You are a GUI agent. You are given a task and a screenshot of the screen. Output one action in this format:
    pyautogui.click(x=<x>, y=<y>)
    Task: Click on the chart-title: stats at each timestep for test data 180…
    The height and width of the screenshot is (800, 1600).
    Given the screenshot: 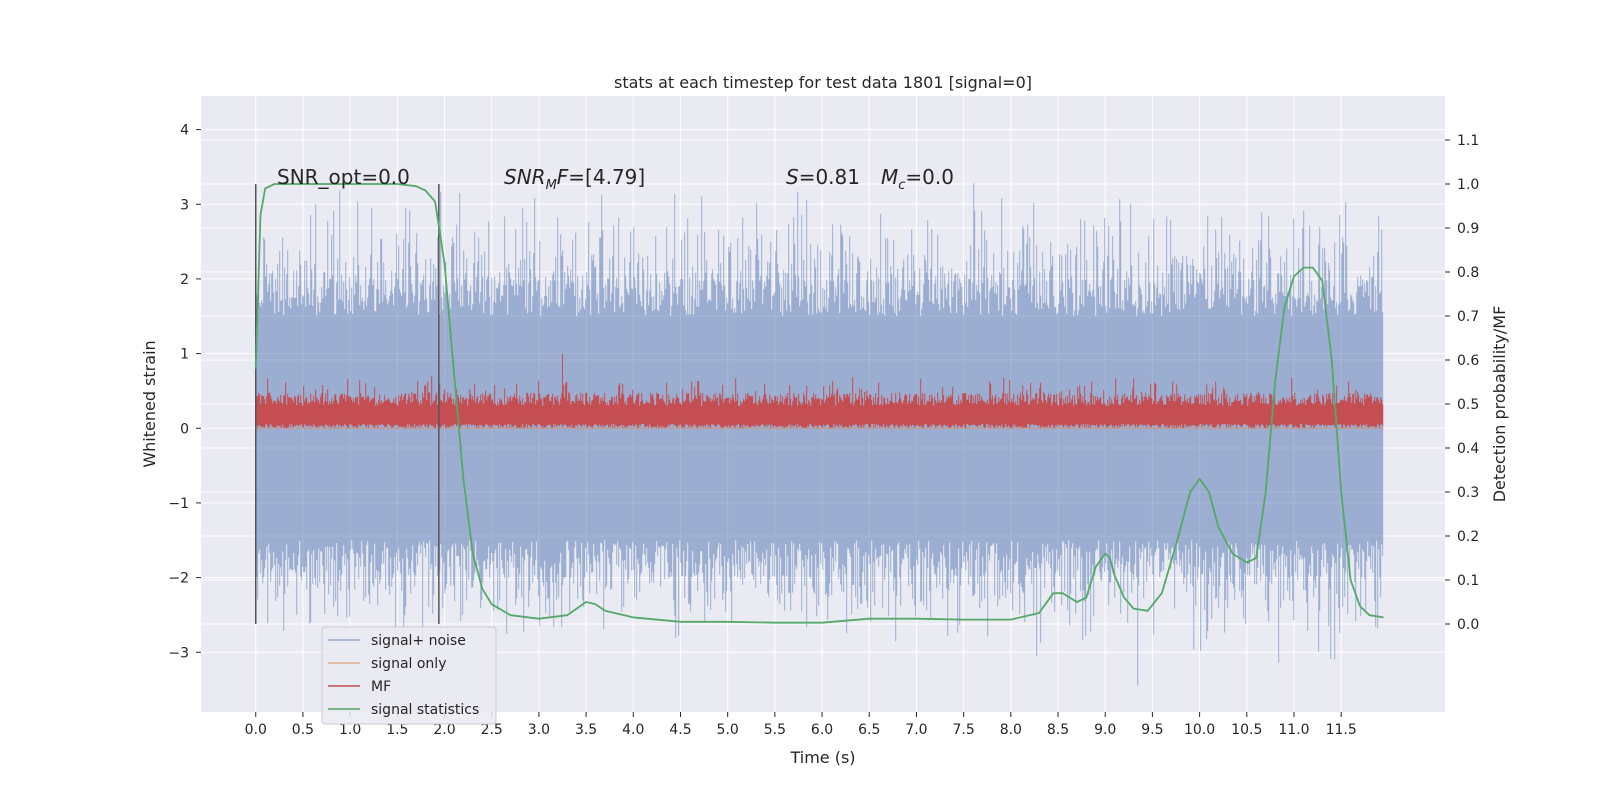 What is the action you would take?
    pyautogui.click(x=823, y=82)
    